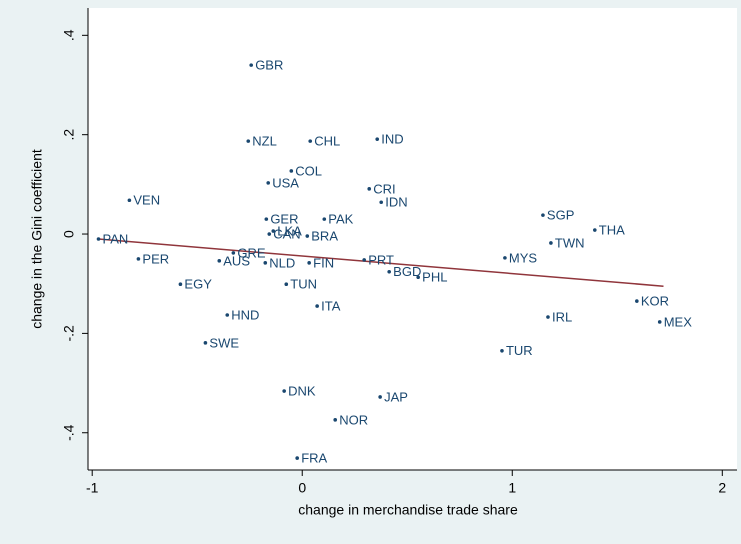  What do you see at coordinates (116, 238) in the screenshot?
I see `point-label: PAN` at bounding box center [116, 238].